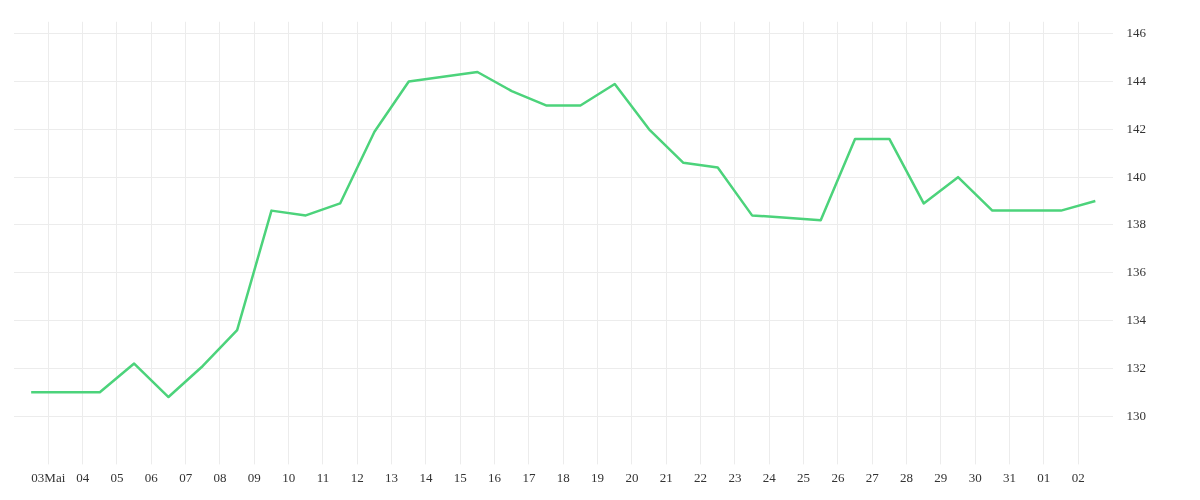 The width and height of the screenshot is (1200, 500). What do you see at coordinates (1136, 319) in the screenshot?
I see `y-tick-label: 134` at bounding box center [1136, 319].